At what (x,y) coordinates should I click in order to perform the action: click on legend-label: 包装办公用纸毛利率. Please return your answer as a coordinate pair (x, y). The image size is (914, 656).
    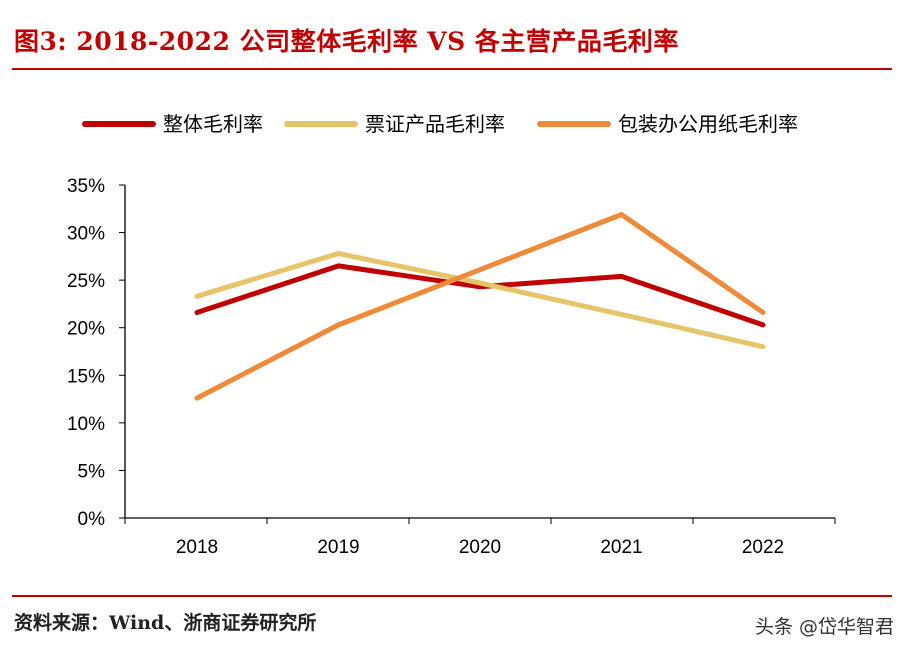
    Looking at the image, I should click on (708, 124).